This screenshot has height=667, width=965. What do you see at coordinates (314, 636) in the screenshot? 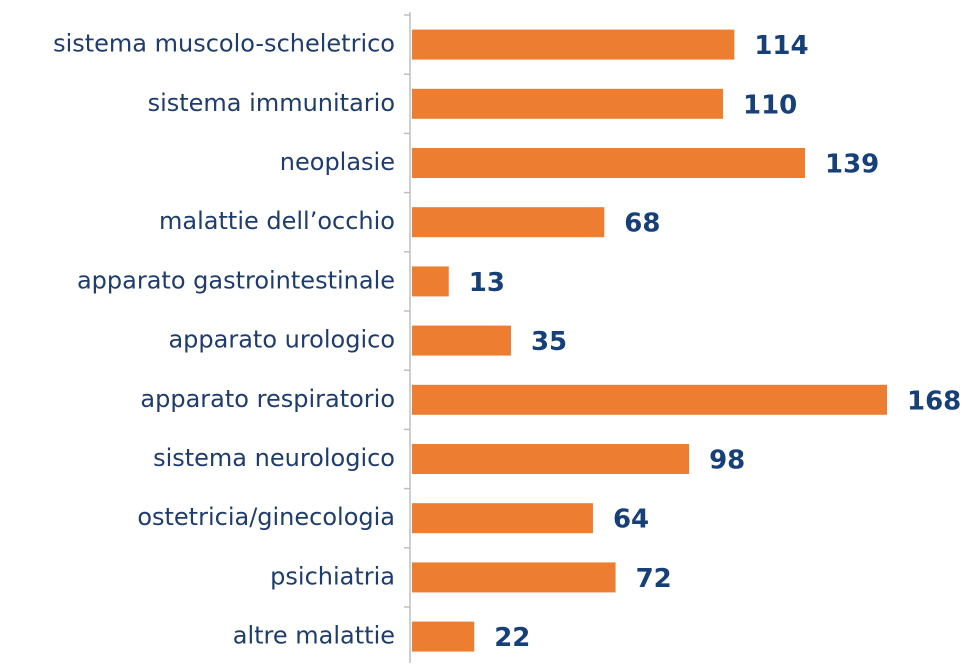
I see `category-label: altre malattie` at bounding box center [314, 636].